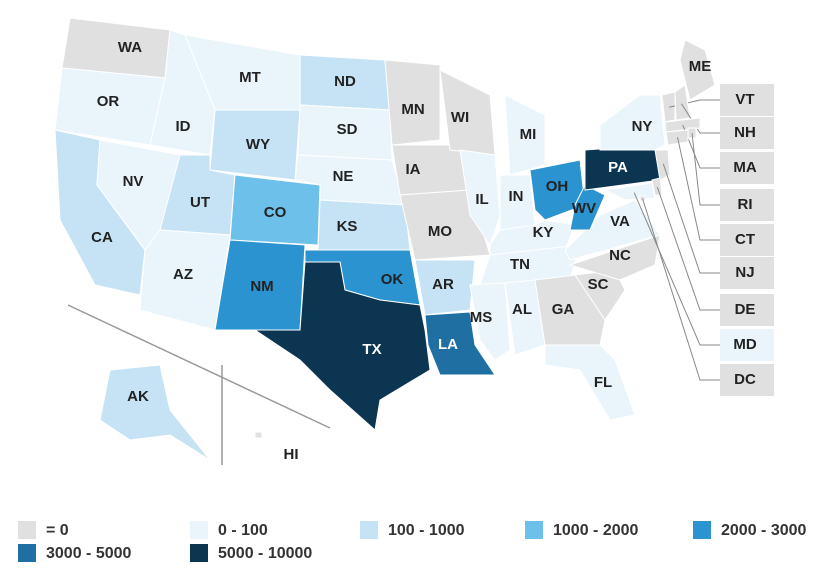 Image resolution: width=838 pixels, height=580 pixels. I want to click on state-label: ID, so click(183, 126).